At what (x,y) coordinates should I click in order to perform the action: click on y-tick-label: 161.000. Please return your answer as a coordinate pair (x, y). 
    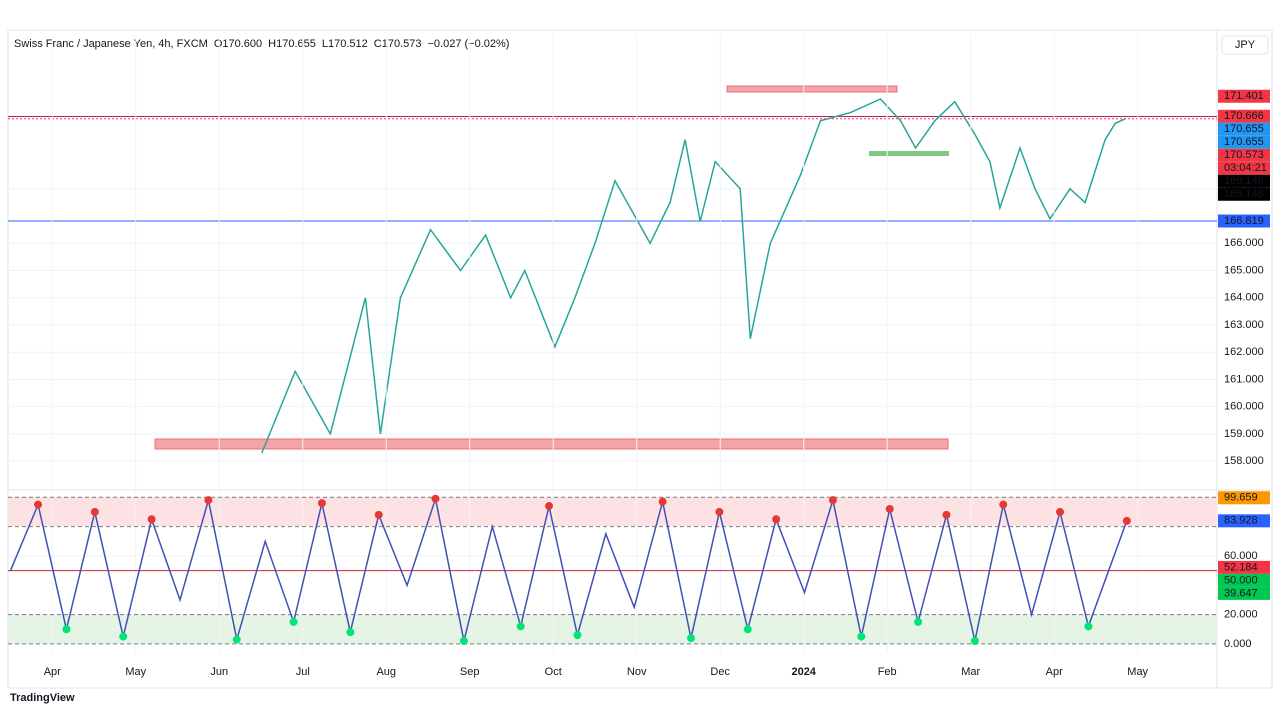
    Looking at the image, I should click on (1244, 379).